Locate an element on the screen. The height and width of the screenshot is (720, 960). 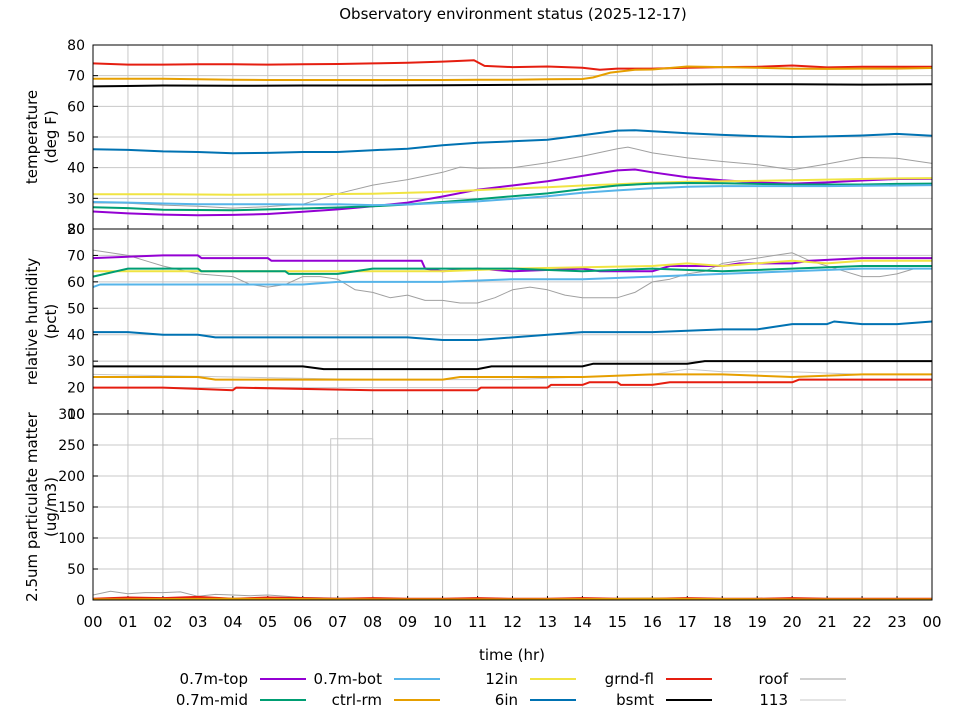
x-tick-label: 06 is located at coordinates (302, 622).